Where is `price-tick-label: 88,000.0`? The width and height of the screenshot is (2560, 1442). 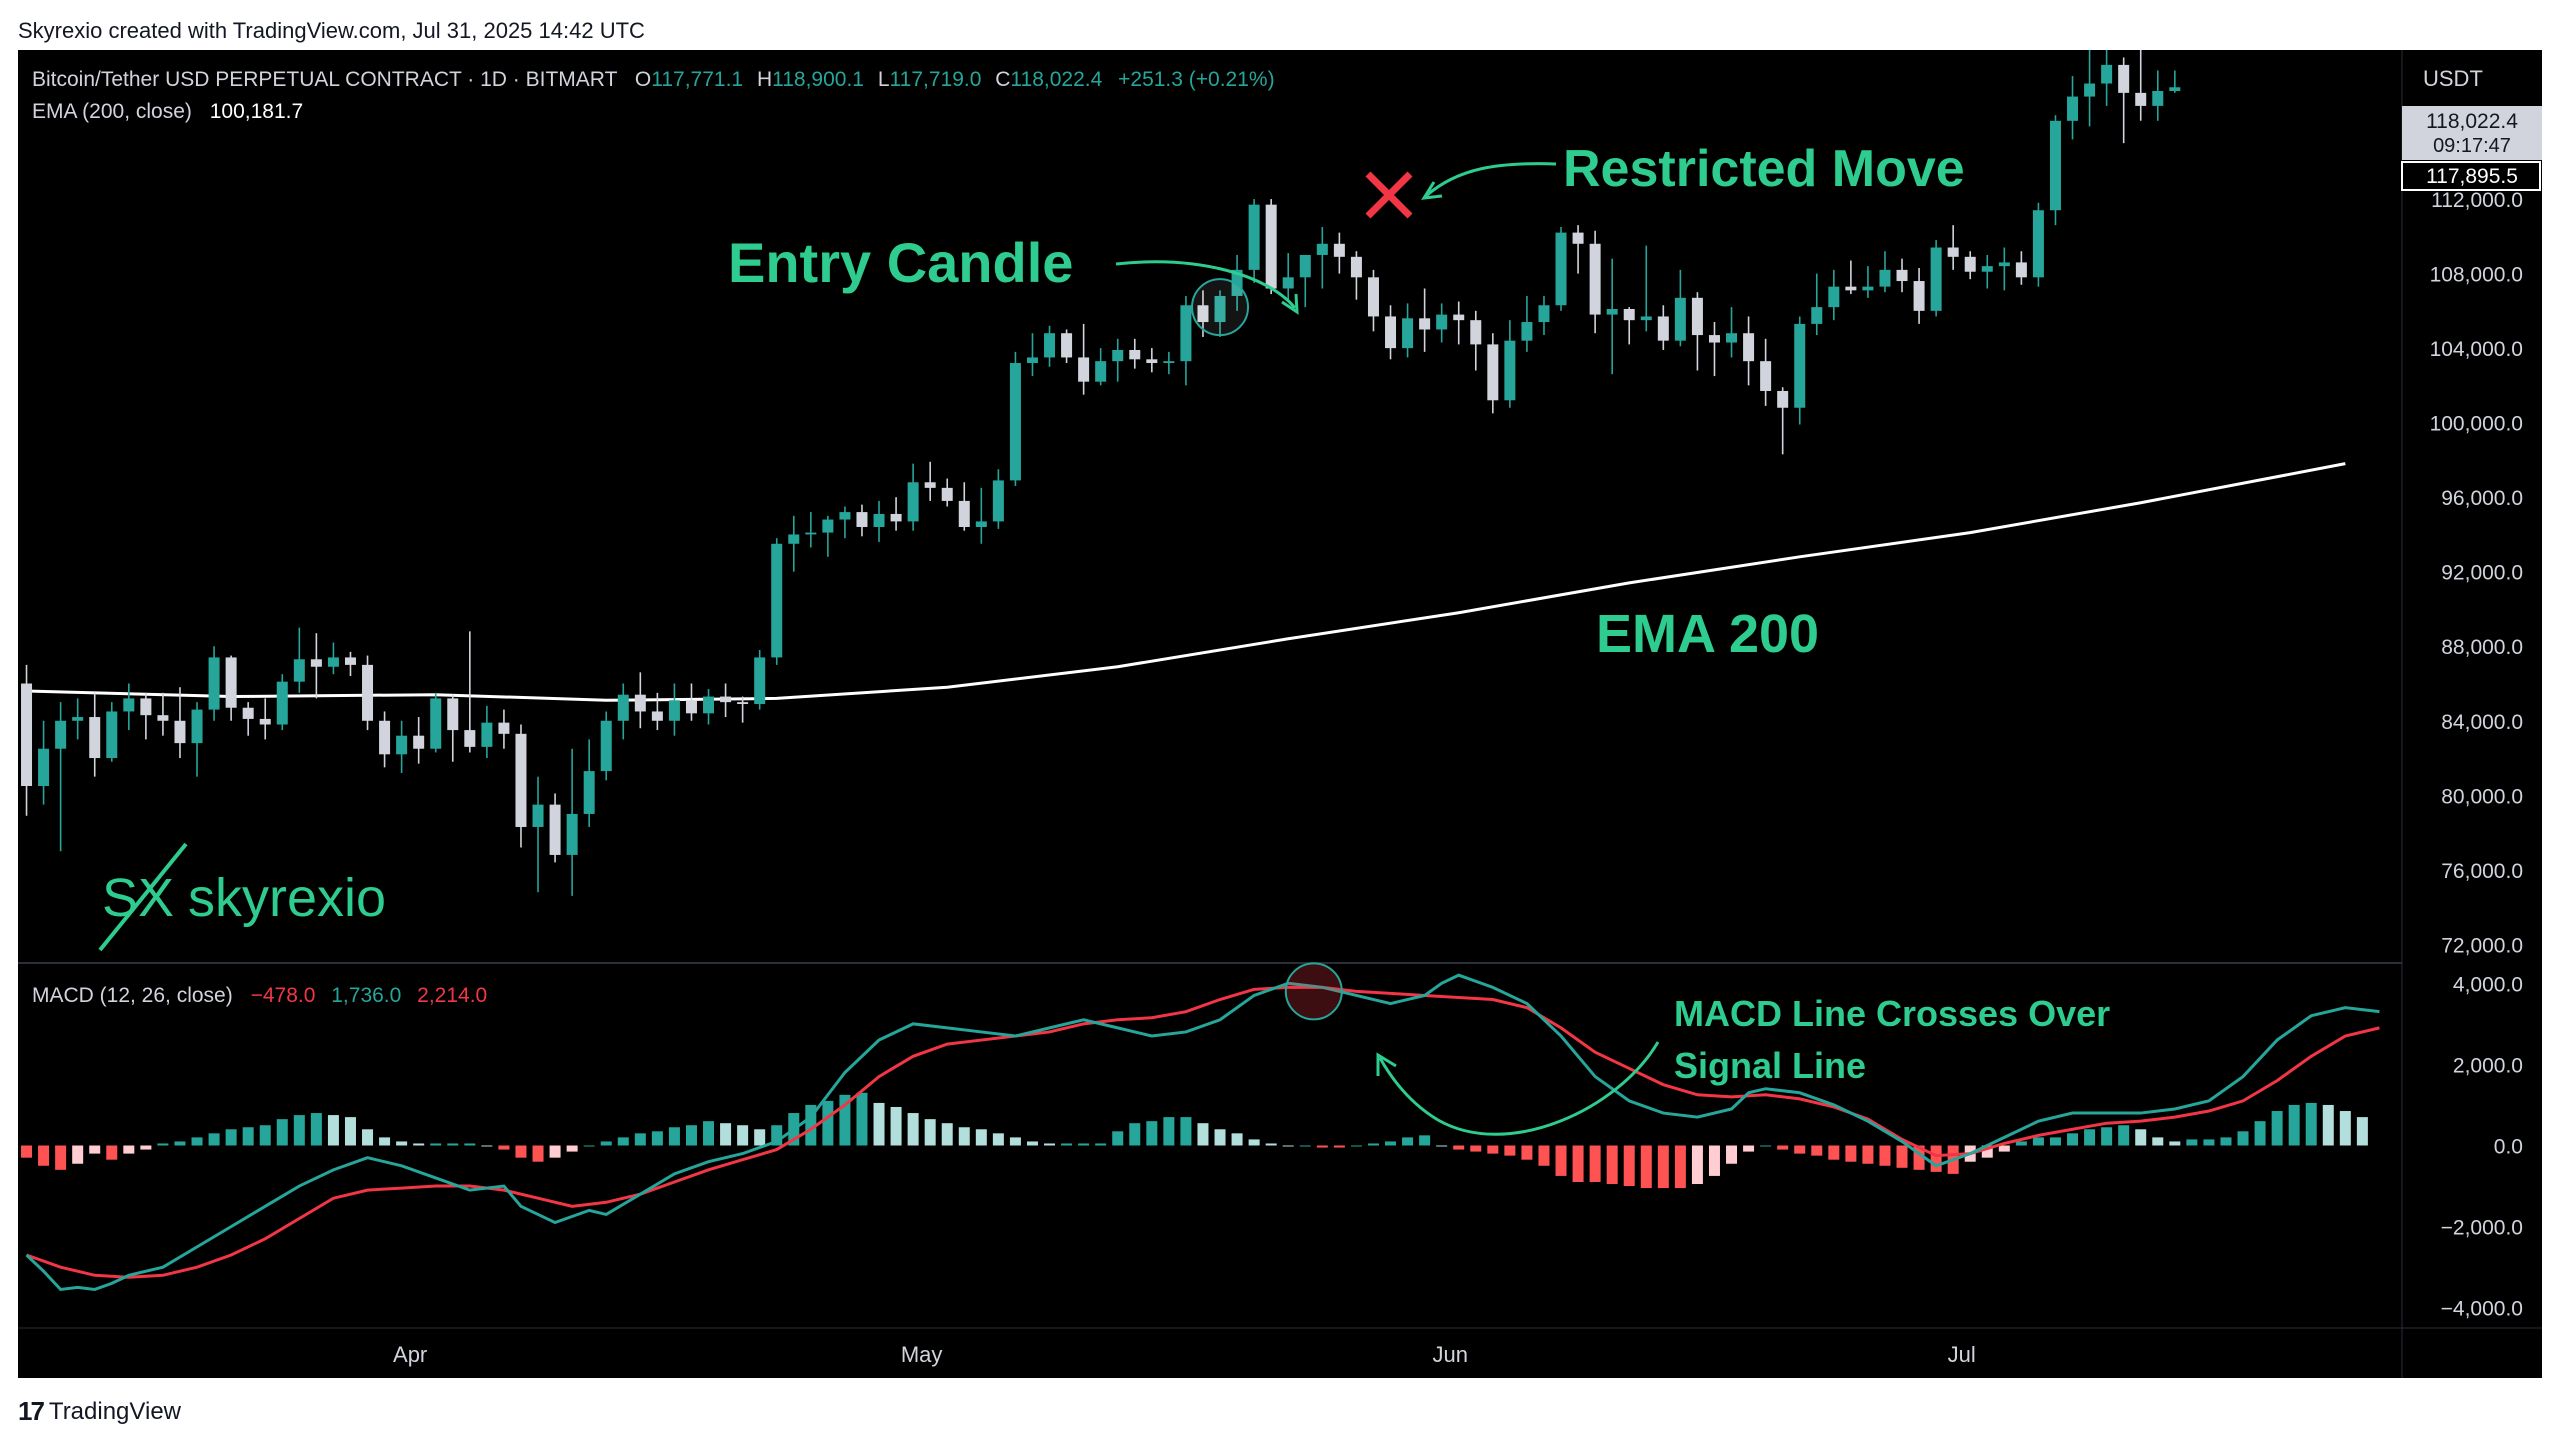
price-tick-label: 88,000.0 is located at coordinates (2482, 647).